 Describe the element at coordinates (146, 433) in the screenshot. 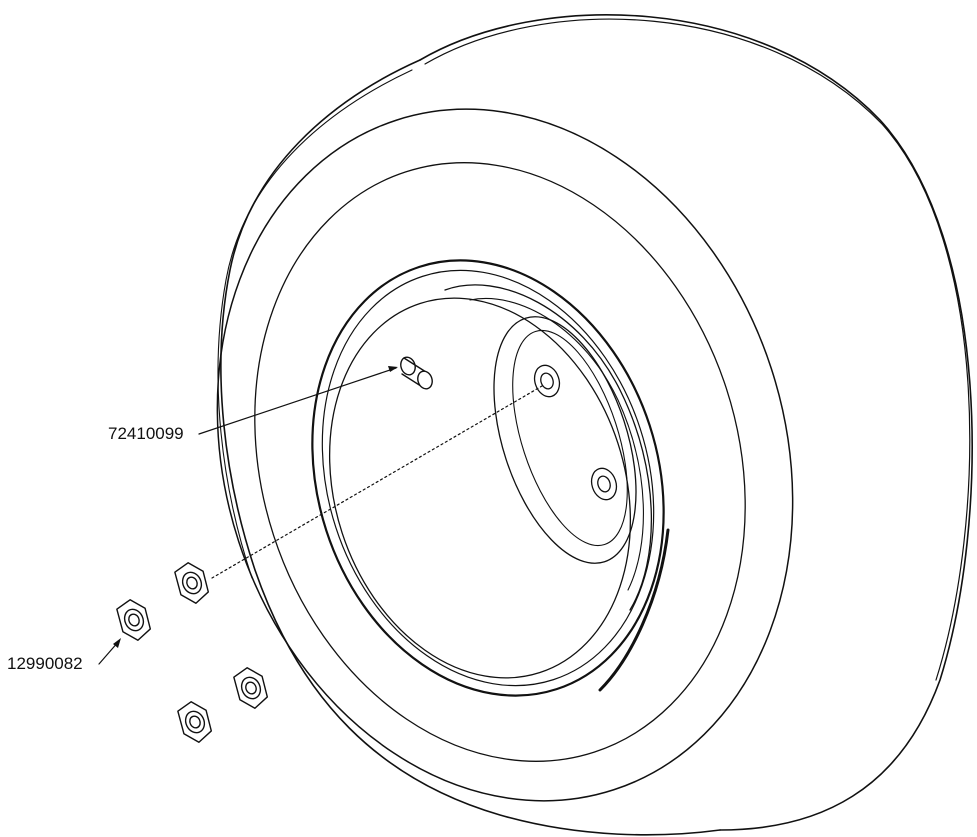

I see `callout-valve-stem-part-number: 72410099` at that location.